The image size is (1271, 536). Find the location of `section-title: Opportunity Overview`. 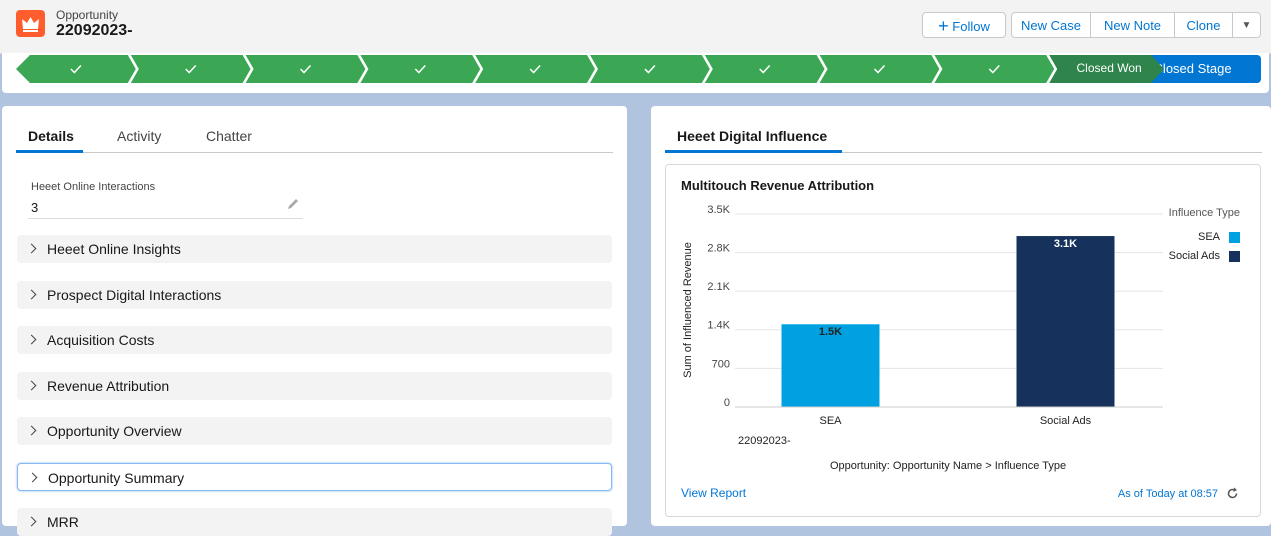

section-title: Opportunity Overview is located at coordinates (114, 431).